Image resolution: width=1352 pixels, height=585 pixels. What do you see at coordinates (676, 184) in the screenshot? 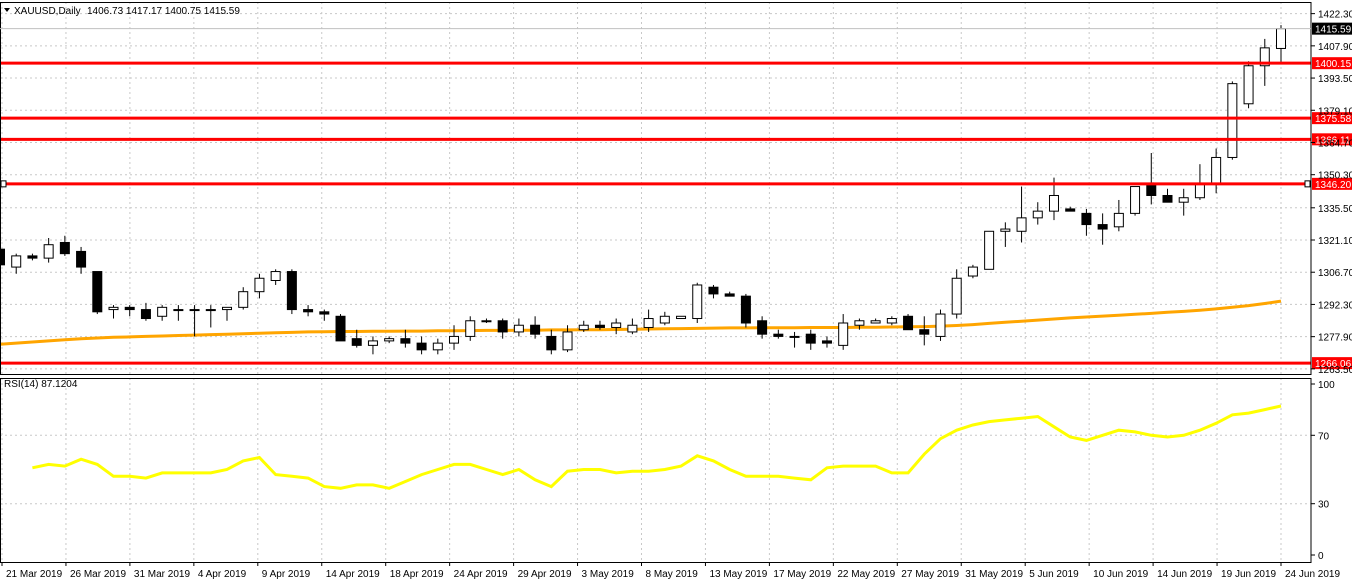
I see `level-line: 1346.20` at bounding box center [676, 184].